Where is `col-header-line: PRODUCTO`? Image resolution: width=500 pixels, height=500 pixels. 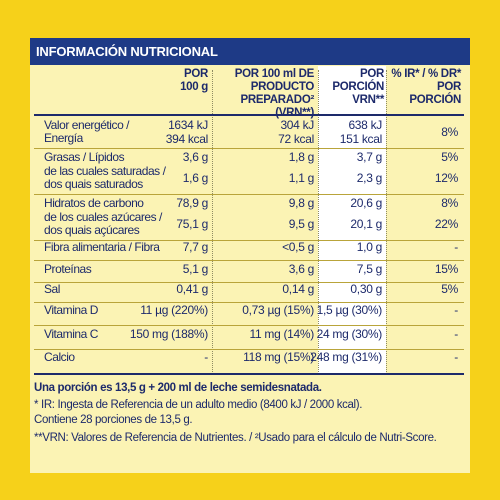 col-header-line: PRODUCTO is located at coordinates (282, 87).